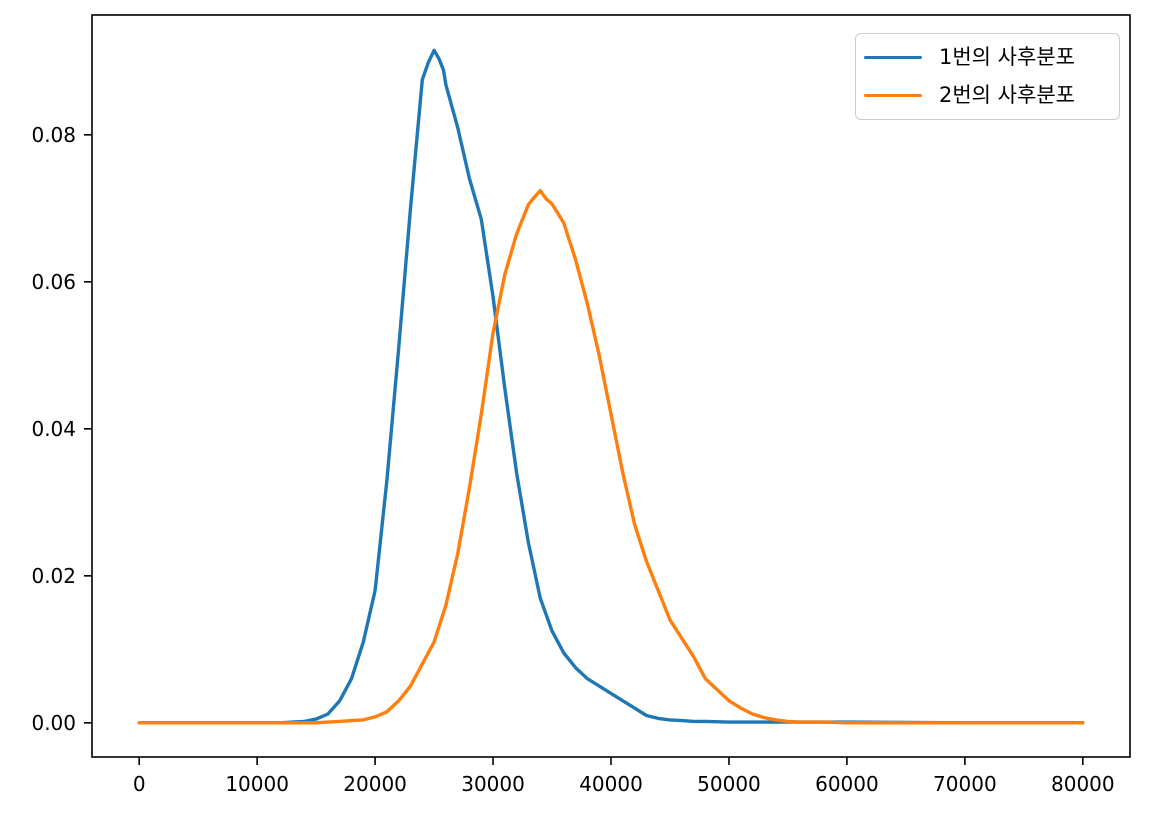  Describe the element at coordinates (987, 76) in the screenshot. I see `legend: 1번의 사후분포 2번의 사후분포` at that location.